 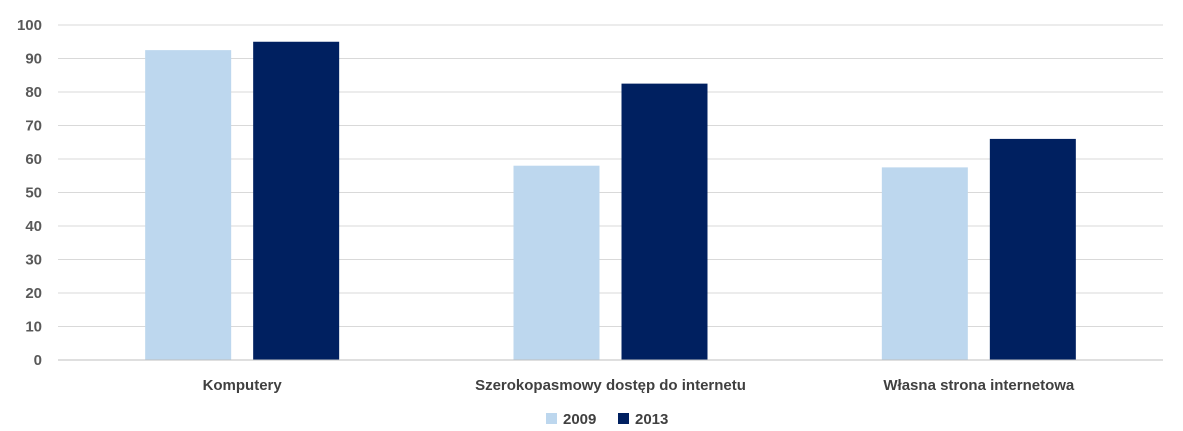 What do you see at coordinates (623, 418) in the screenshot?
I see `legend-swatch-2013` at bounding box center [623, 418].